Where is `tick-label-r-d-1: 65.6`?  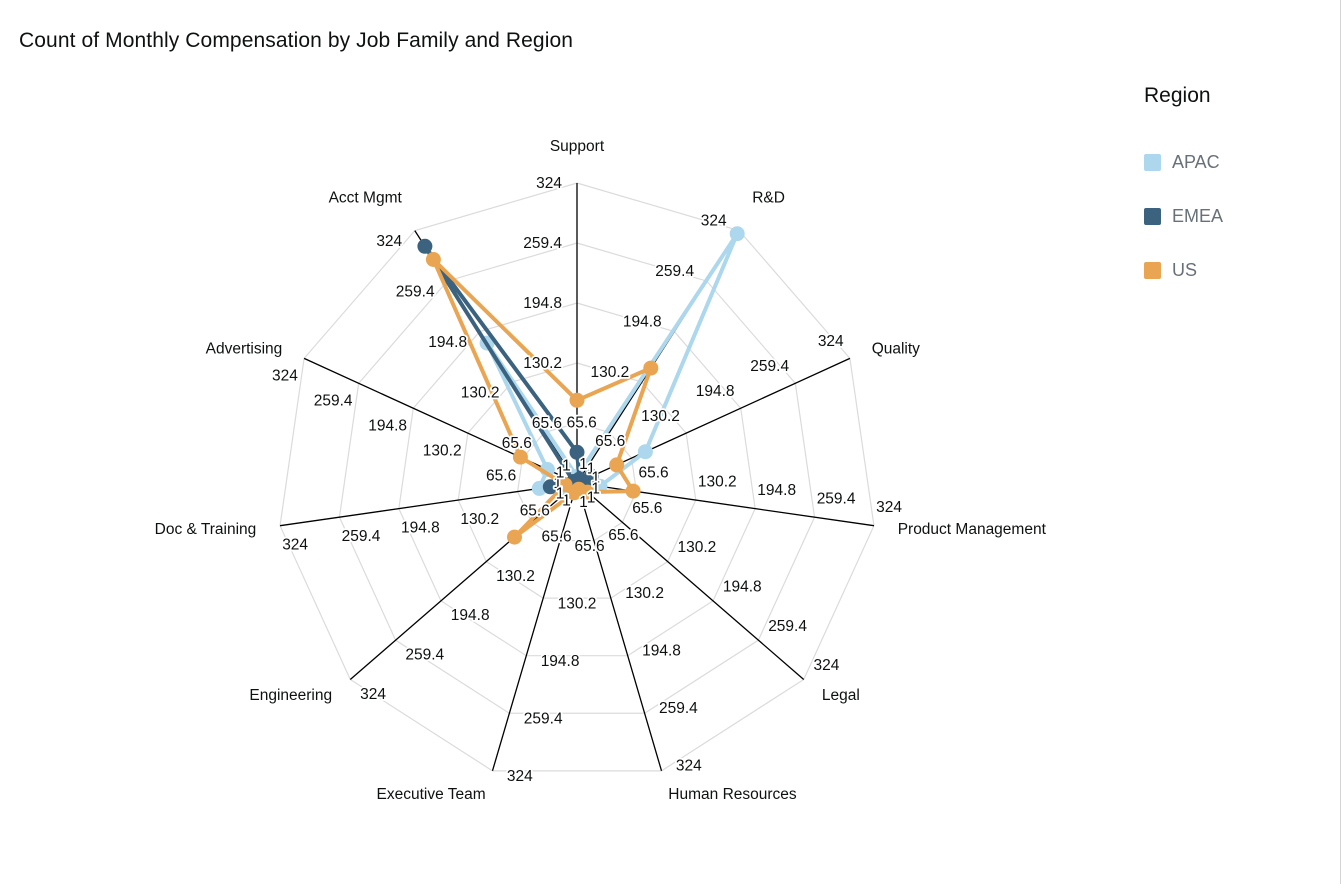
tick-label-r-d-1: 65.6 is located at coordinates (582, 422).